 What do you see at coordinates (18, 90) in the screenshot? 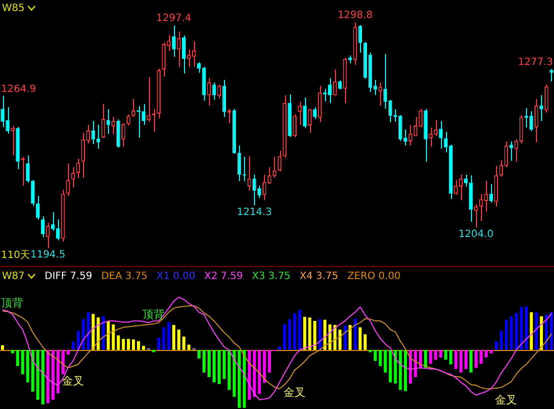
I see `annotation: 1264.9` at bounding box center [18, 90].